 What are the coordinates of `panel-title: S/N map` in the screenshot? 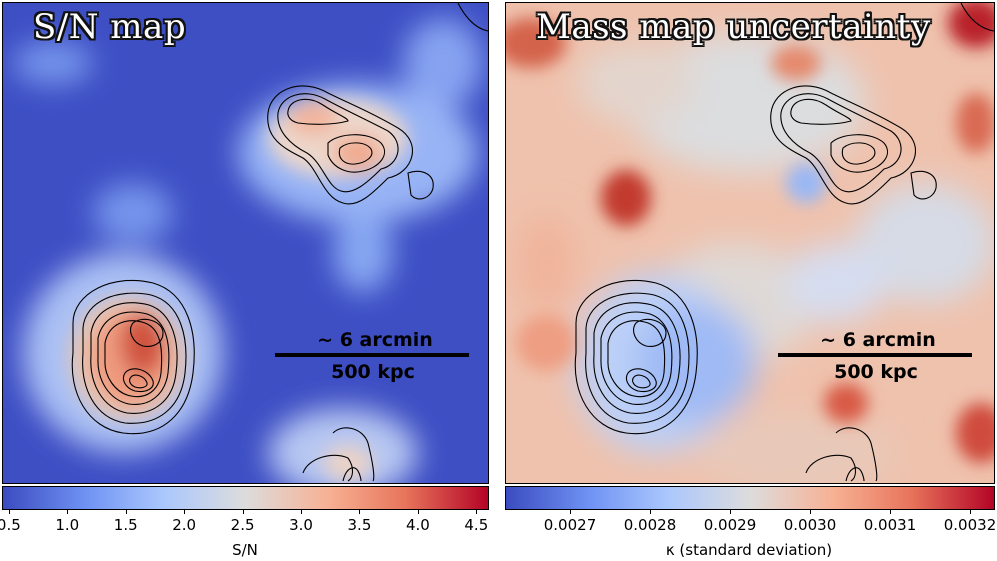 It's located at (110, 27).